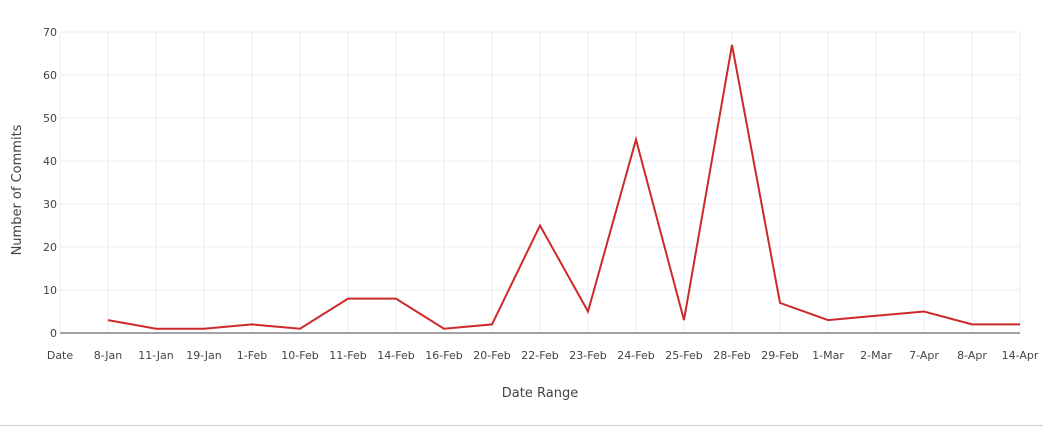  Describe the element at coordinates (50, 290) in the screenshot. I see `y-tick-label: 10` at that location.